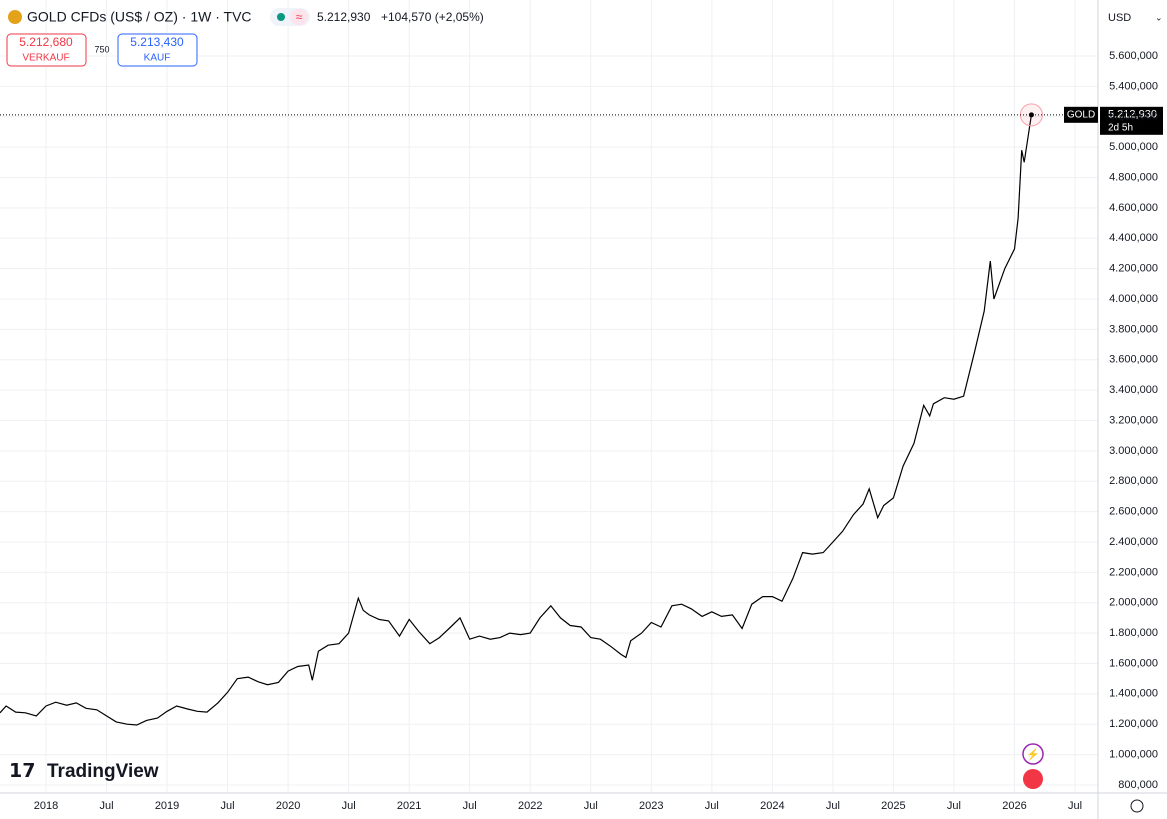 The width and height of the screenshot is (1167, 819). Describe the element at coordinates (1133, 603) in the screenshot. I see `y-tick-label: 2.000,000` at that location.